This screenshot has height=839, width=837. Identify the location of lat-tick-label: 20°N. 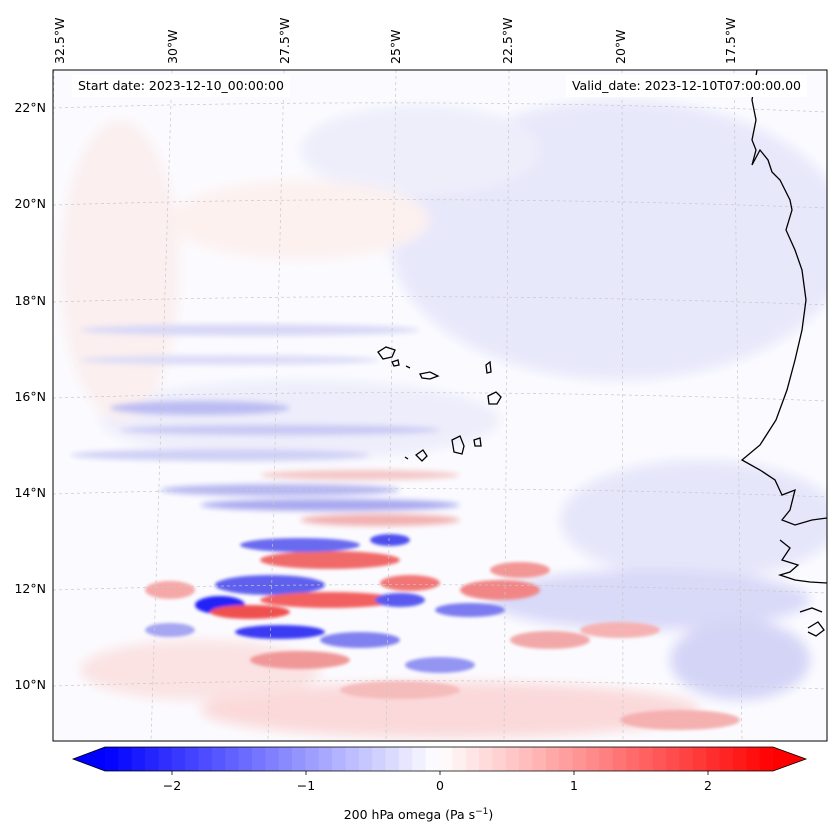
(30, 203).